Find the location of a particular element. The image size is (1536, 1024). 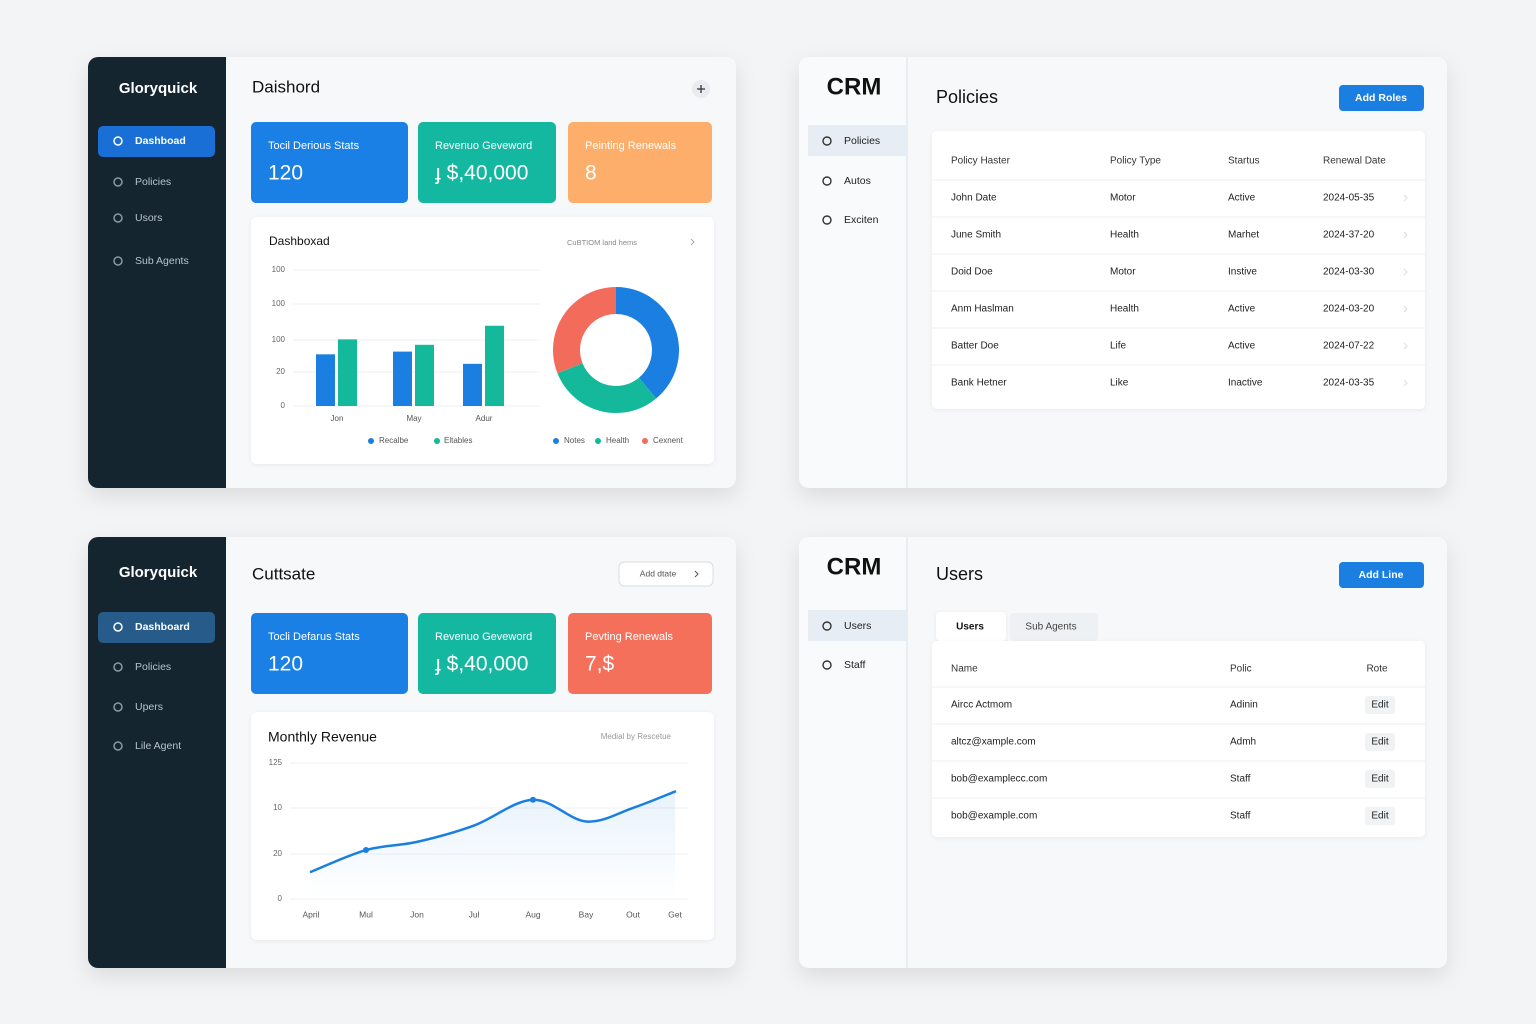

table-cell: 2024-07-22 is located at coordinates (1349, 346).